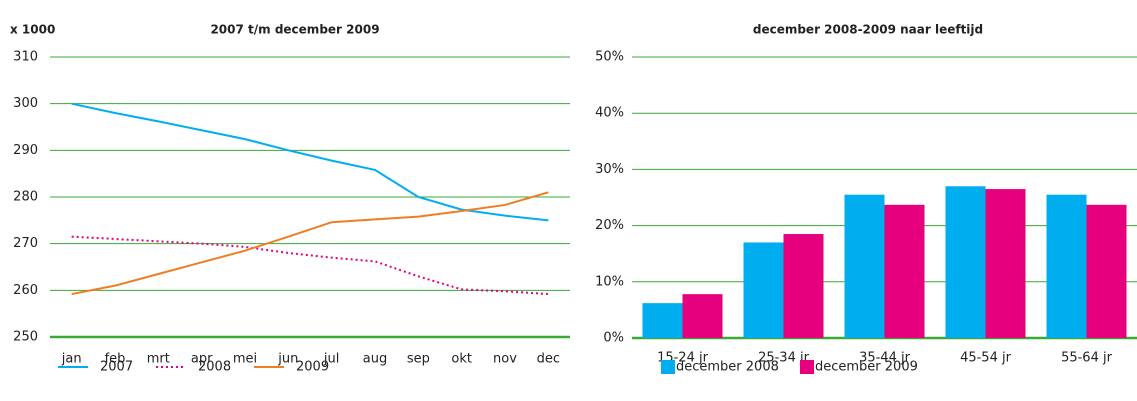  What do you see at coordinates (609, 57) in the screenshot?
I see `y-tick-label: 50%` at bounding box center [609, 57].